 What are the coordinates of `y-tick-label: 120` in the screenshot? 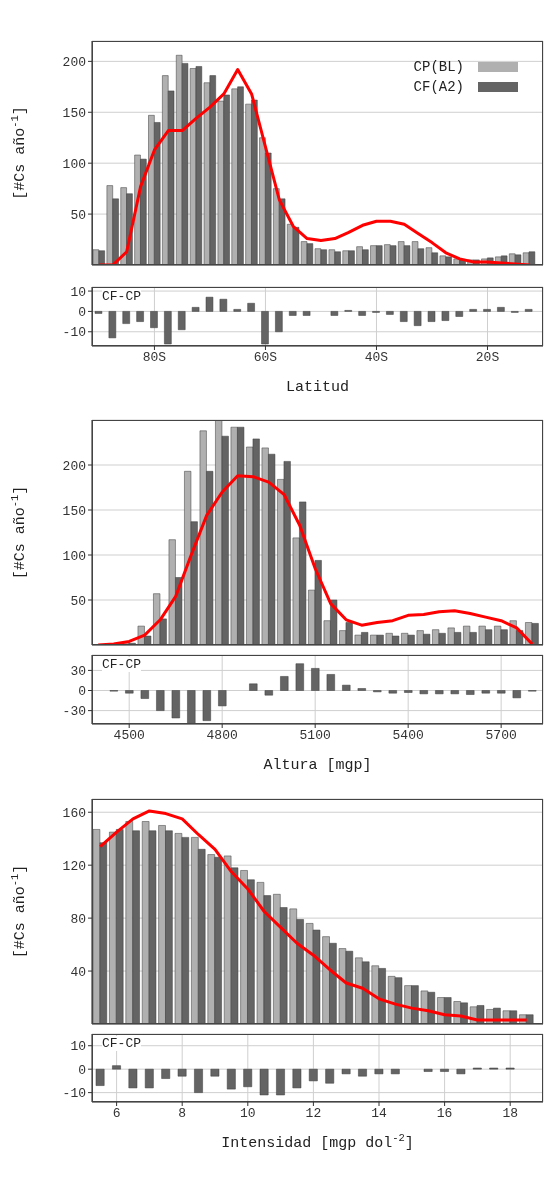 It's located at (74, 866).